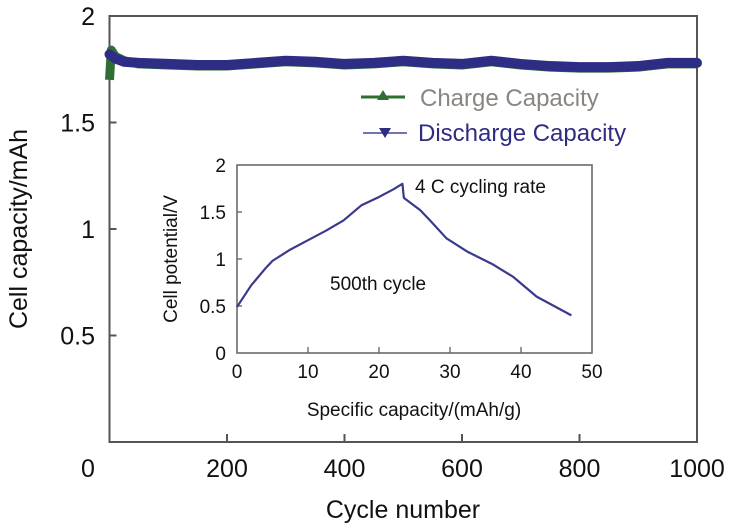 The height and width of the screenshot is (530, 737). What do you see at coordinates (462, 469) in the screenshot?
I see `main-x-tick-label: 600` at bounding box center [462, 469].